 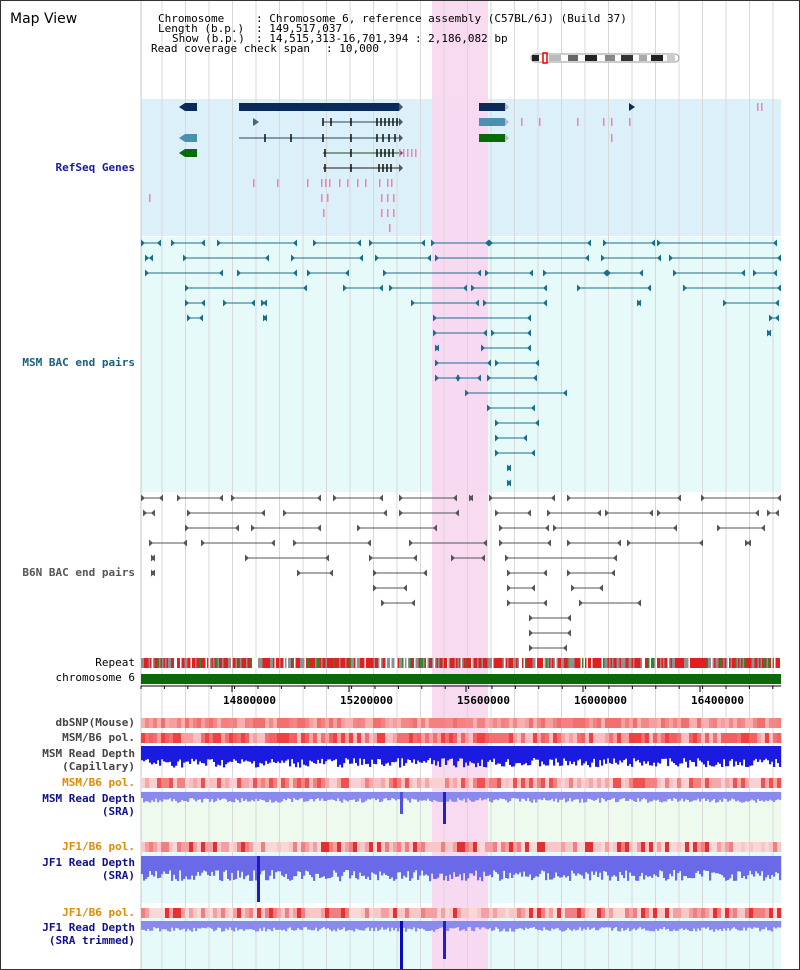 I want to click on axis-tick-label: 15200000, so click(x=366, y=700).